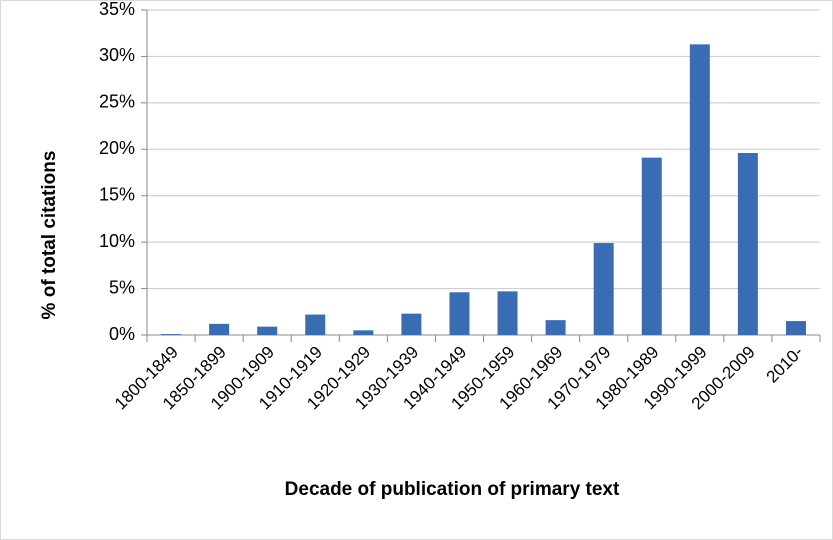 The width and height of the screenshot is (833, 540). What do you see at coordinates (49, 235) in the screenshot?
I see `y-axis-title: % of total citations` at bounding box center [49, 235].